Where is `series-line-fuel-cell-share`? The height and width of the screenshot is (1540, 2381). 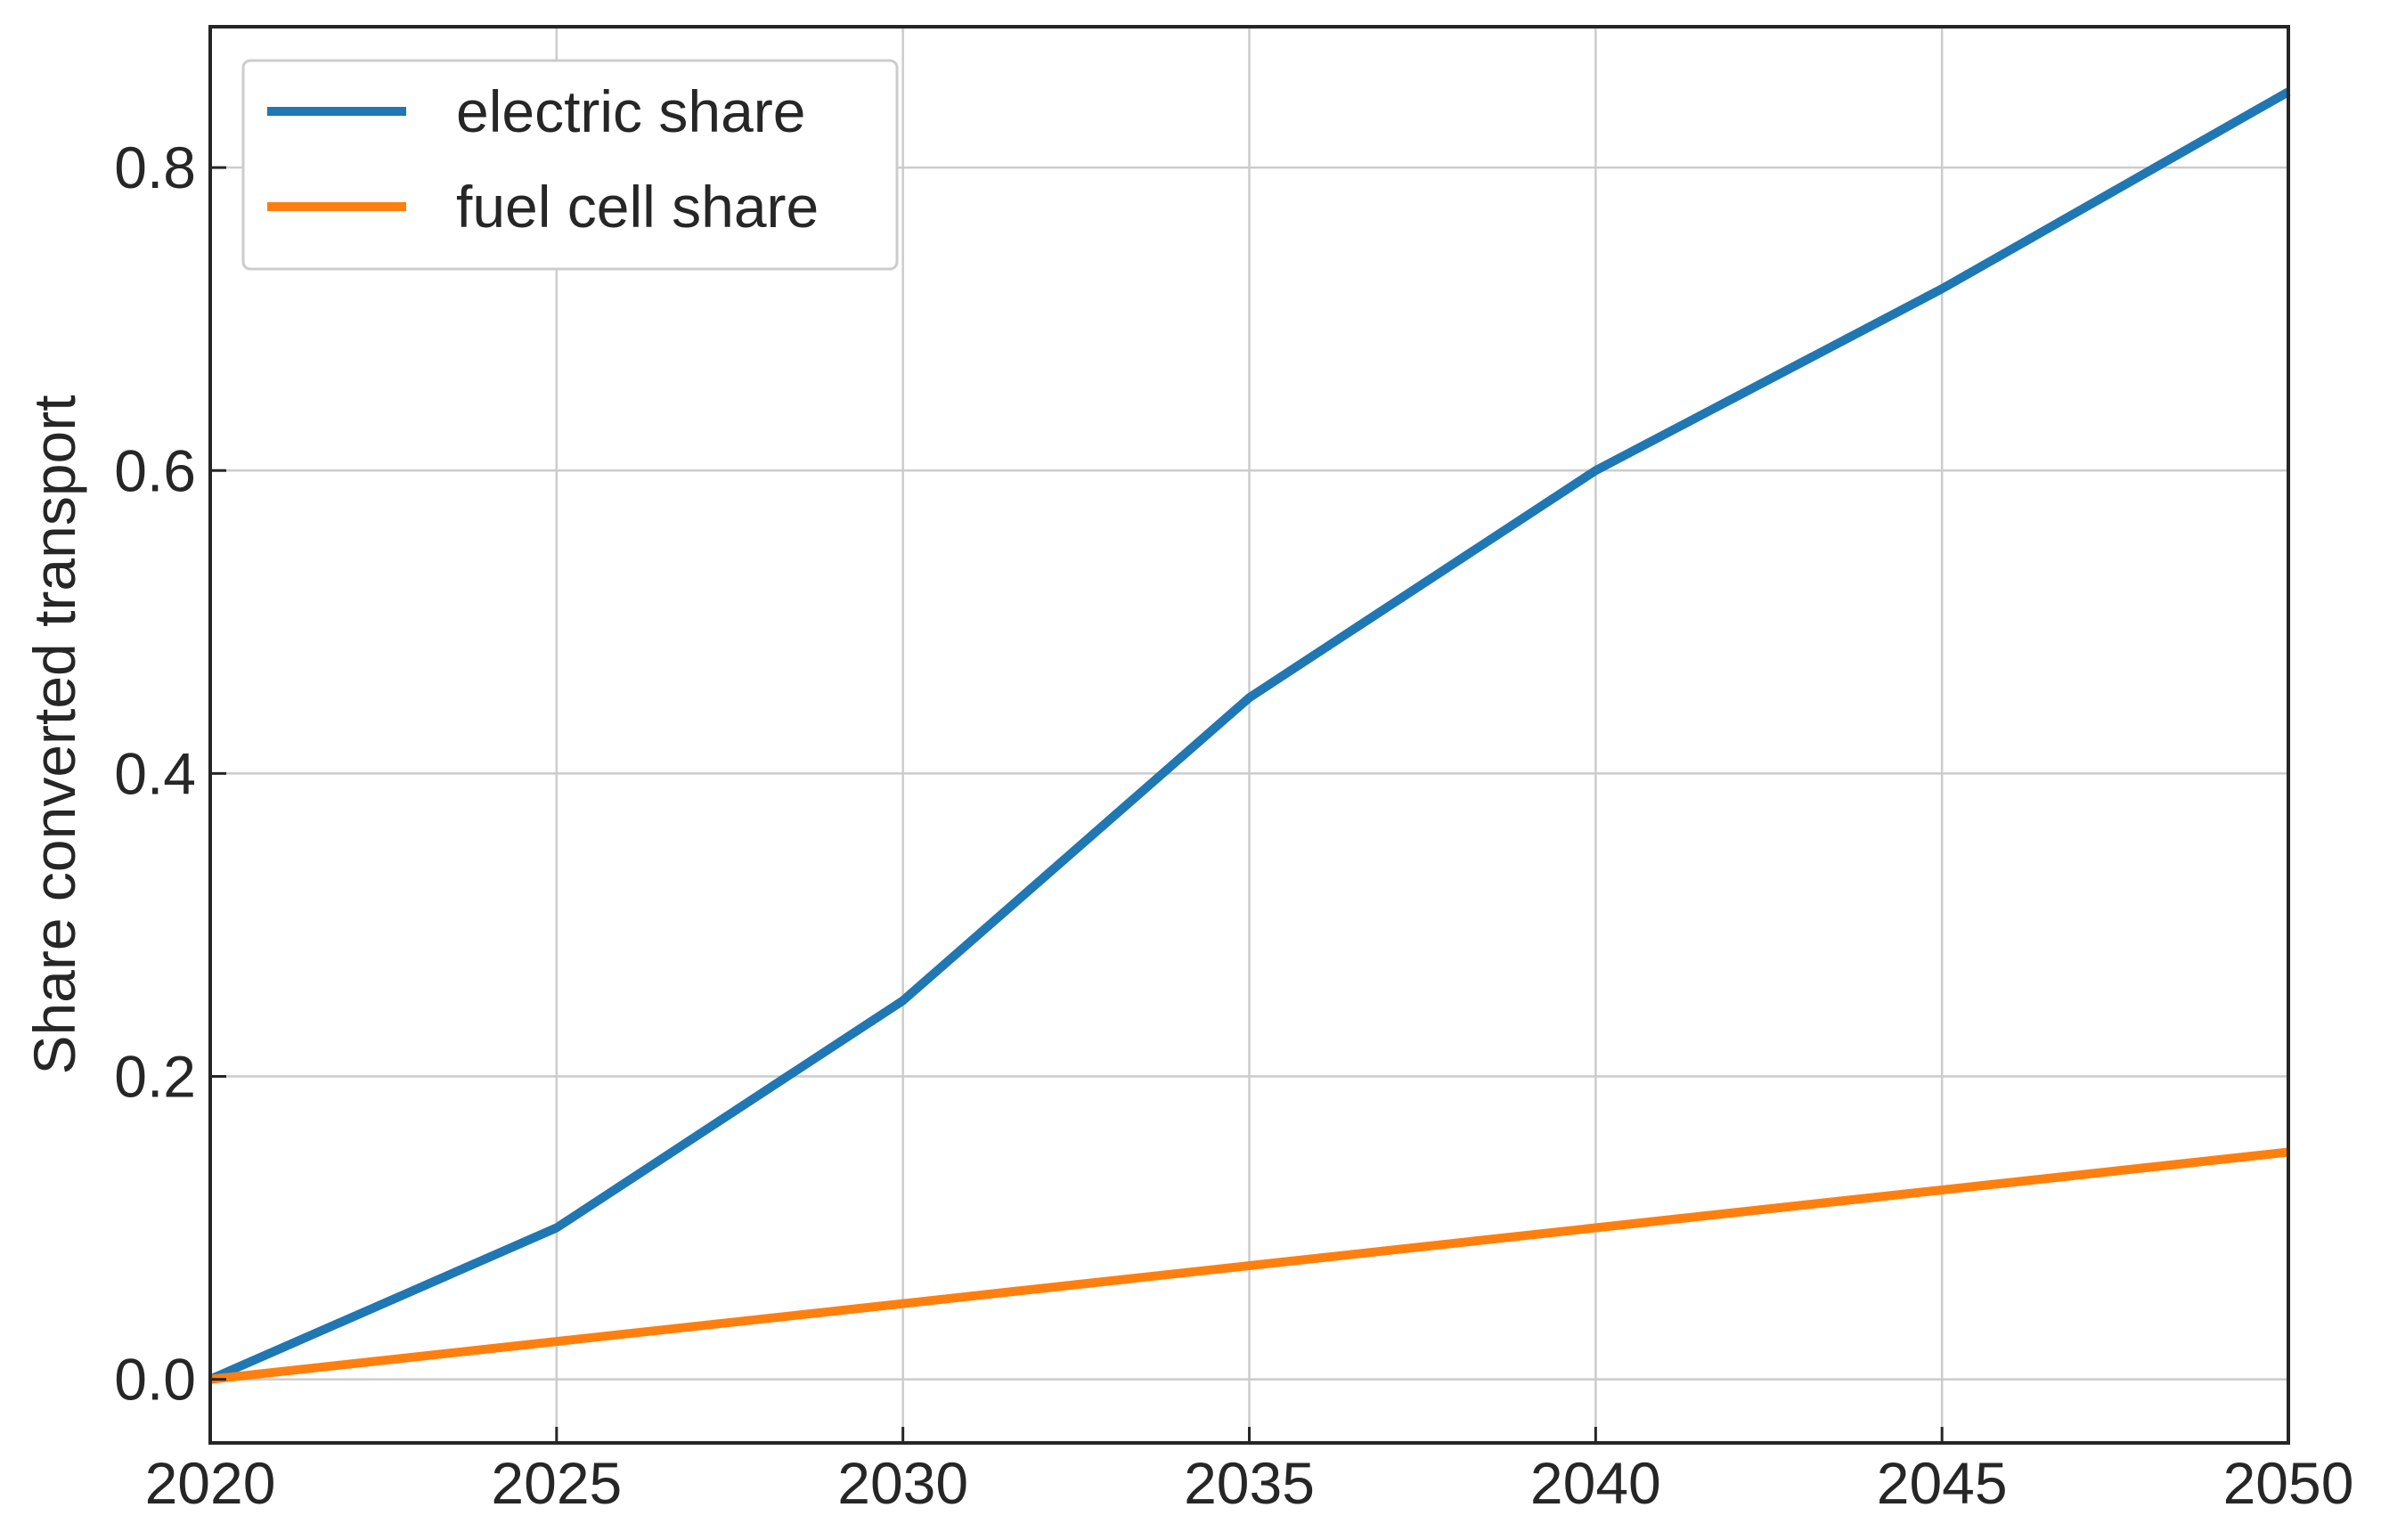
series-line-fuel-cell-share is located at coordinates (1249, 1265).